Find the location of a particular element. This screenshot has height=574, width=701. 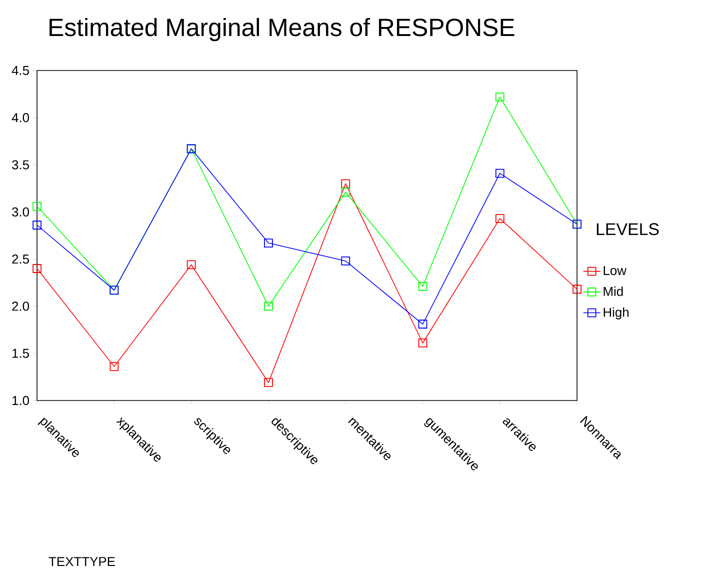

y-tick-label: 4.5 is located at coordinates (20, 71).